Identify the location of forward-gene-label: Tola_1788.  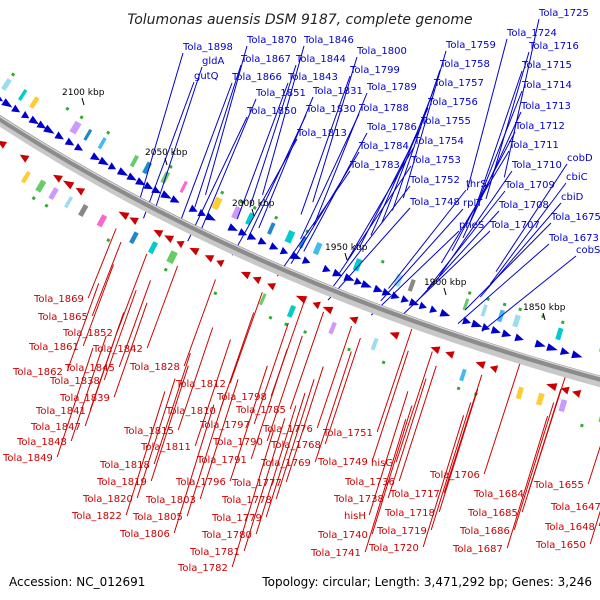
(383, 108).